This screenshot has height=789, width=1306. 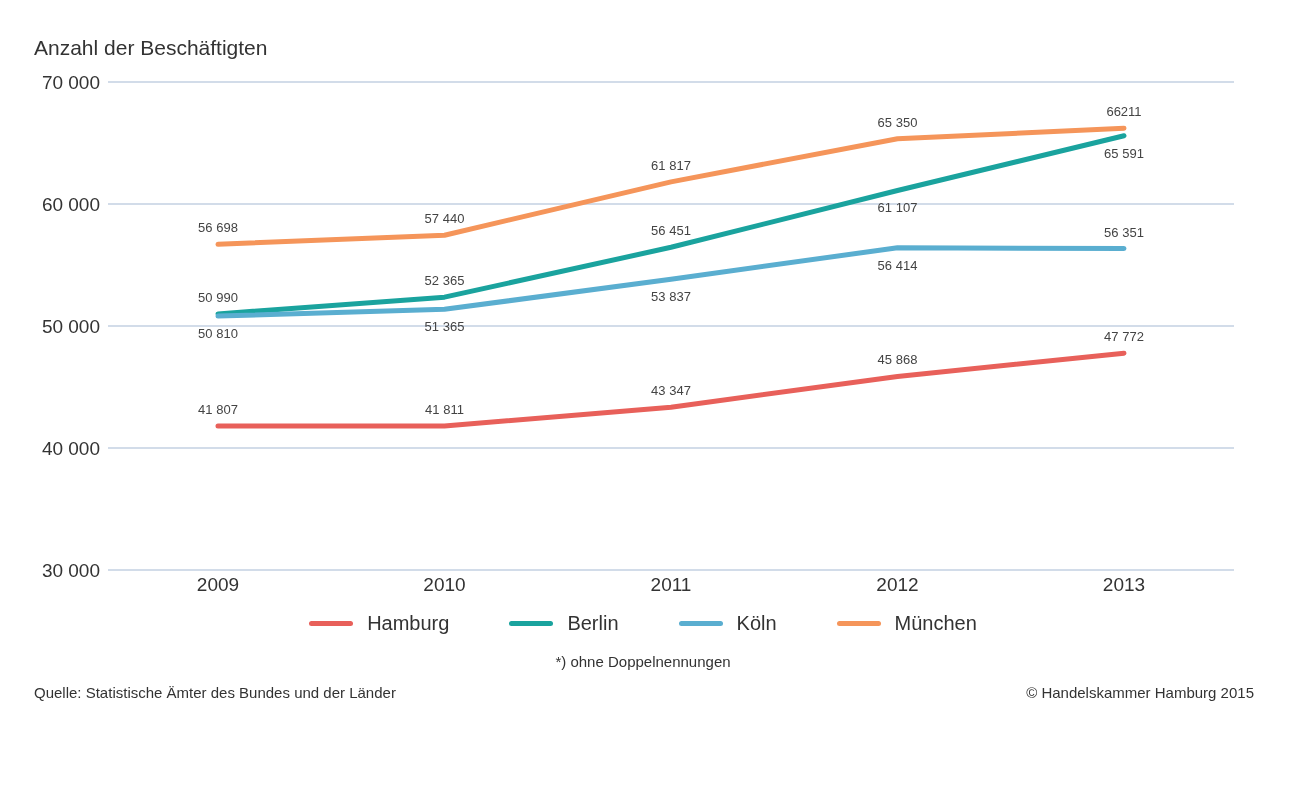 What do you see at coordinates (70, 82) in the screenshot?
I see `y-tick-label: 70 000` at bounding box center [70, 82].